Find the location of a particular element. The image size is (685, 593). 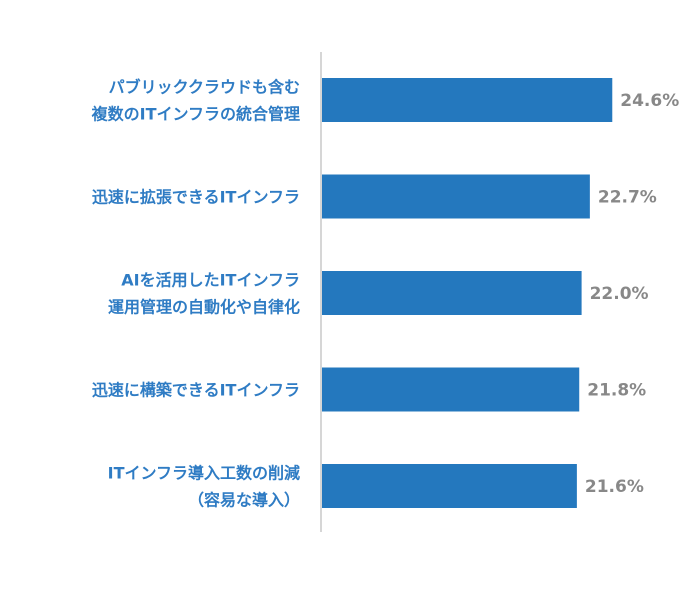

category-label-3-line-2: 運用管理の自動化や自律化 is located at coordinates (204, 307).